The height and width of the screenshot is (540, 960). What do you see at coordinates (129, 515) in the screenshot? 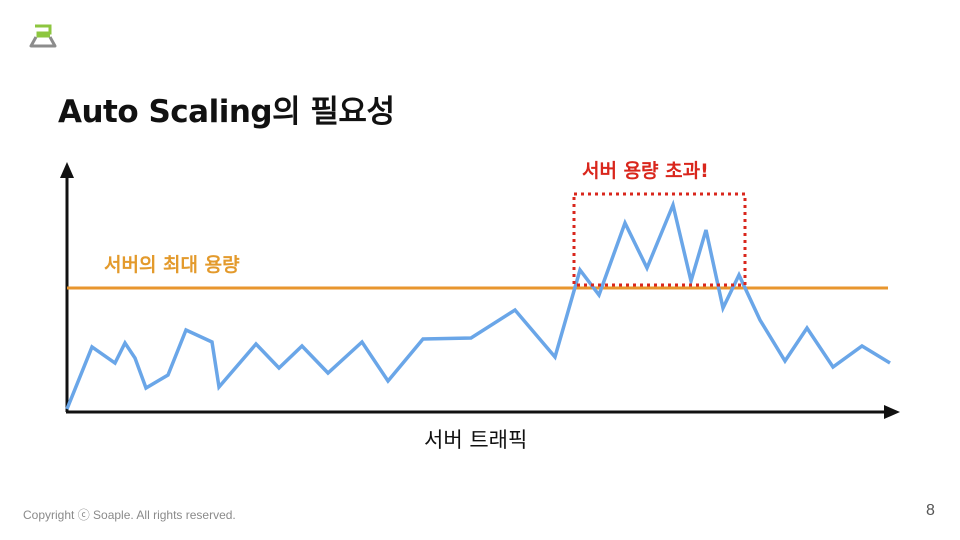
I see `copyright-footer: Copyright ⓒ Soaple. All rights reserved.` at bounding box center [129, 515].